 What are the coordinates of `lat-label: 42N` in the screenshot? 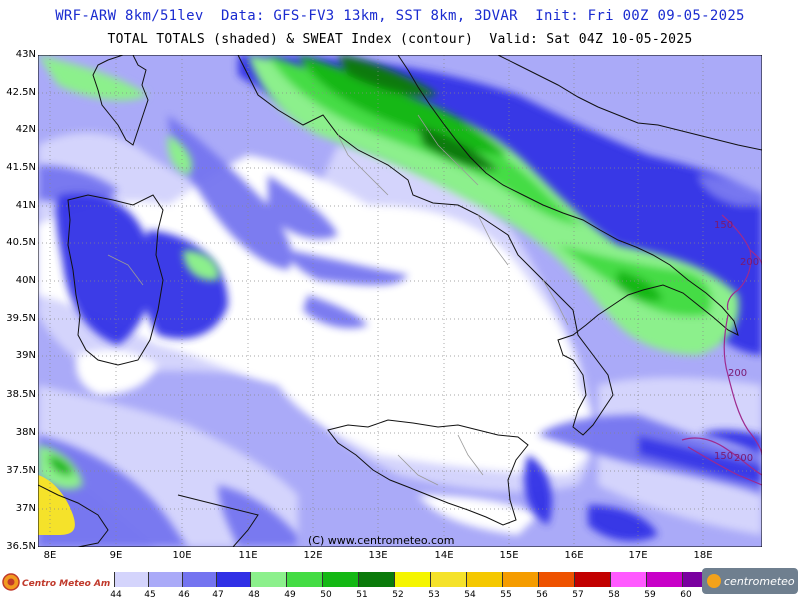 It's located at (25, 129).